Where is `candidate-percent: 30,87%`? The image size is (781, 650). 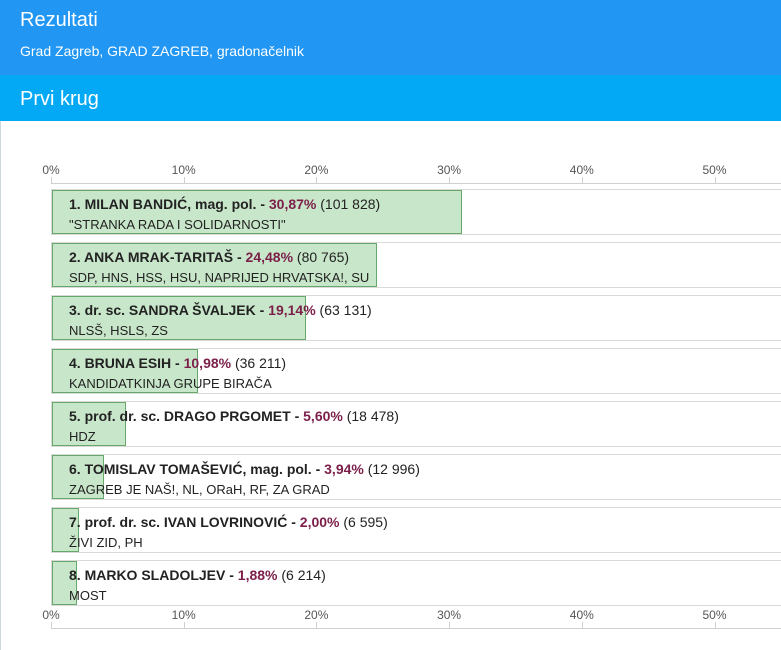 candidate-percent: 30,87% is located at coordinates (292, 204).